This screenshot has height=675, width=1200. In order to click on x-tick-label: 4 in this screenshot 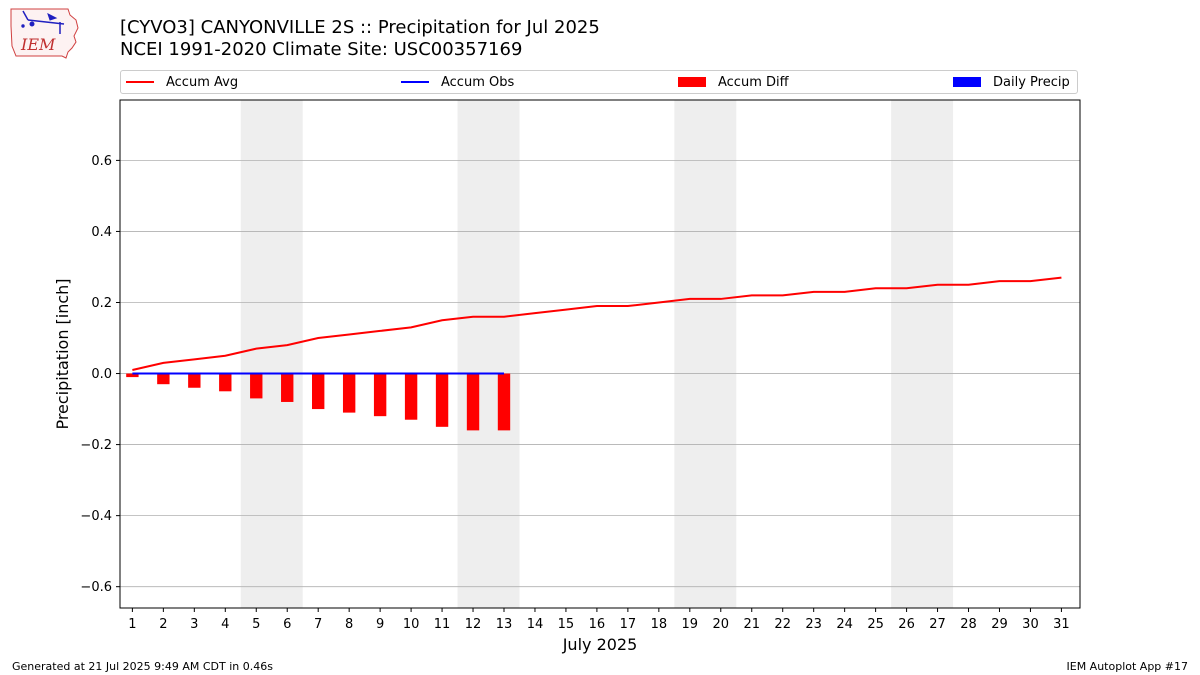, I will do `click(225, 624)`.